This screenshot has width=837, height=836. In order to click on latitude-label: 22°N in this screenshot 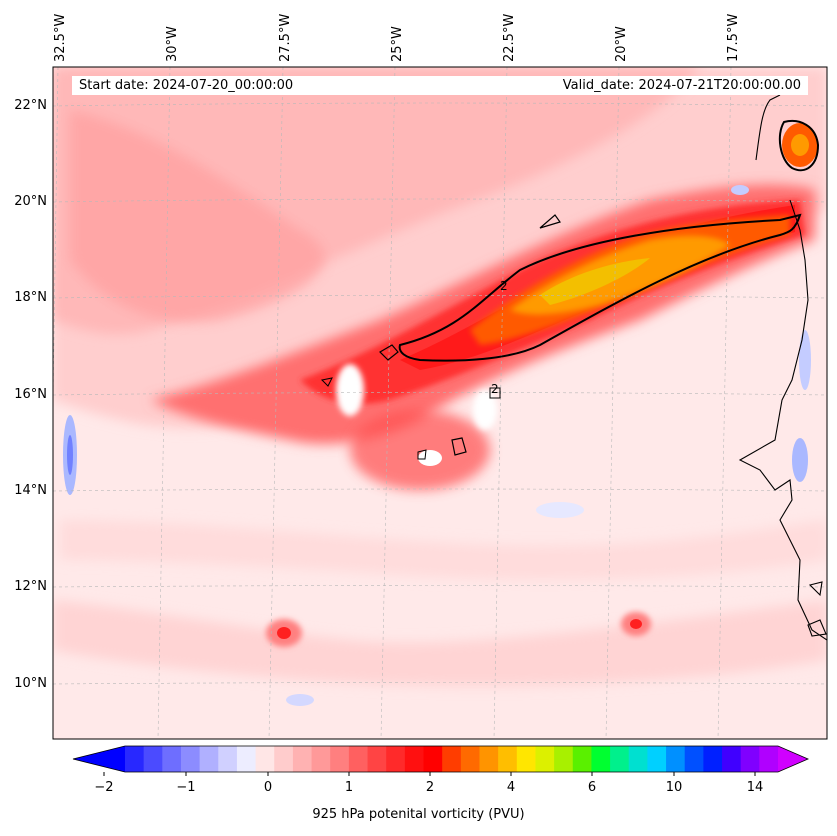, I will do `click(30, 105)`.